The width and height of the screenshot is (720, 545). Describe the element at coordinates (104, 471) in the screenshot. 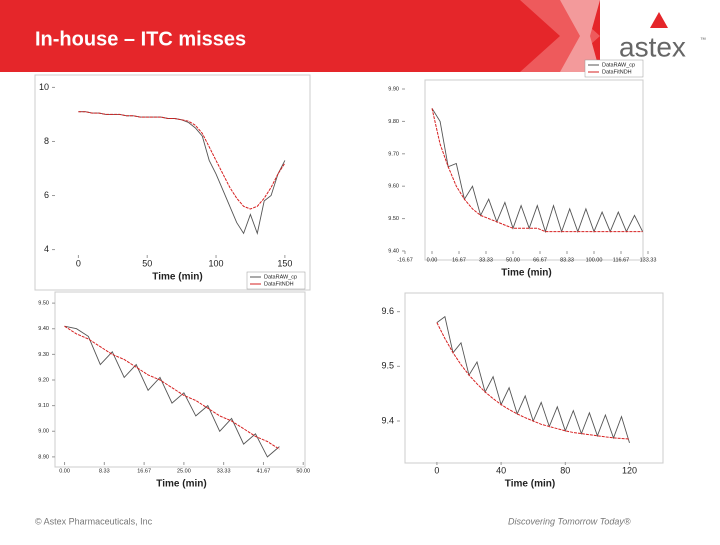

I see `x-tick-label: 8.33` at that location.